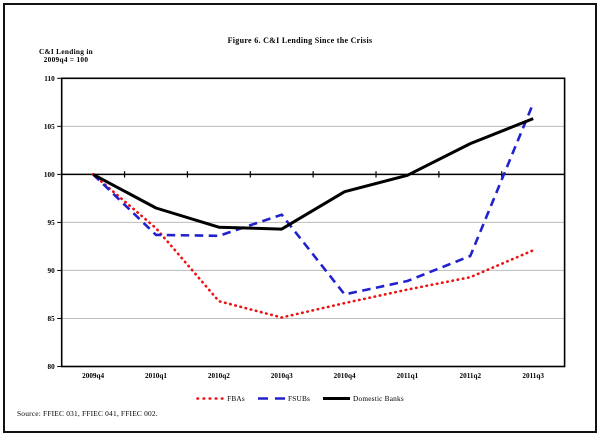 Image resolution: width=600 pixels, height=436 pixels. I want to click on legend-item-domestic-banks: Domestic Banks, so click(363, 398).